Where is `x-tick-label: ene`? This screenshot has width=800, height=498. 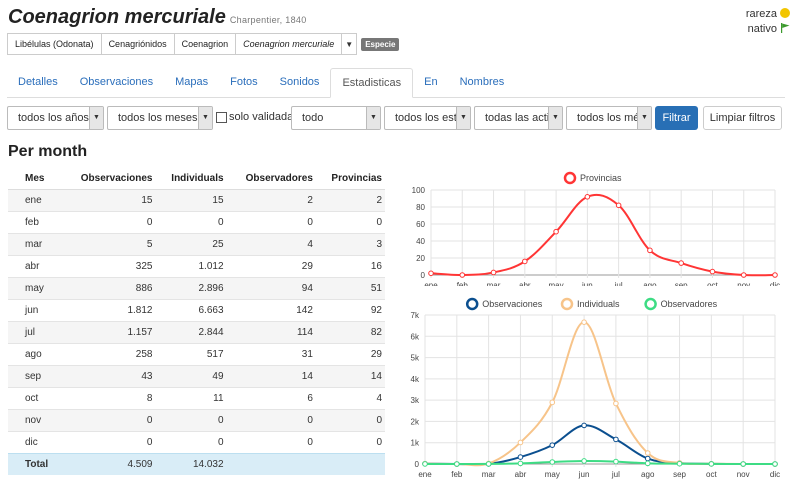 x-tick-label: ene is located at coordinates (425, 474).